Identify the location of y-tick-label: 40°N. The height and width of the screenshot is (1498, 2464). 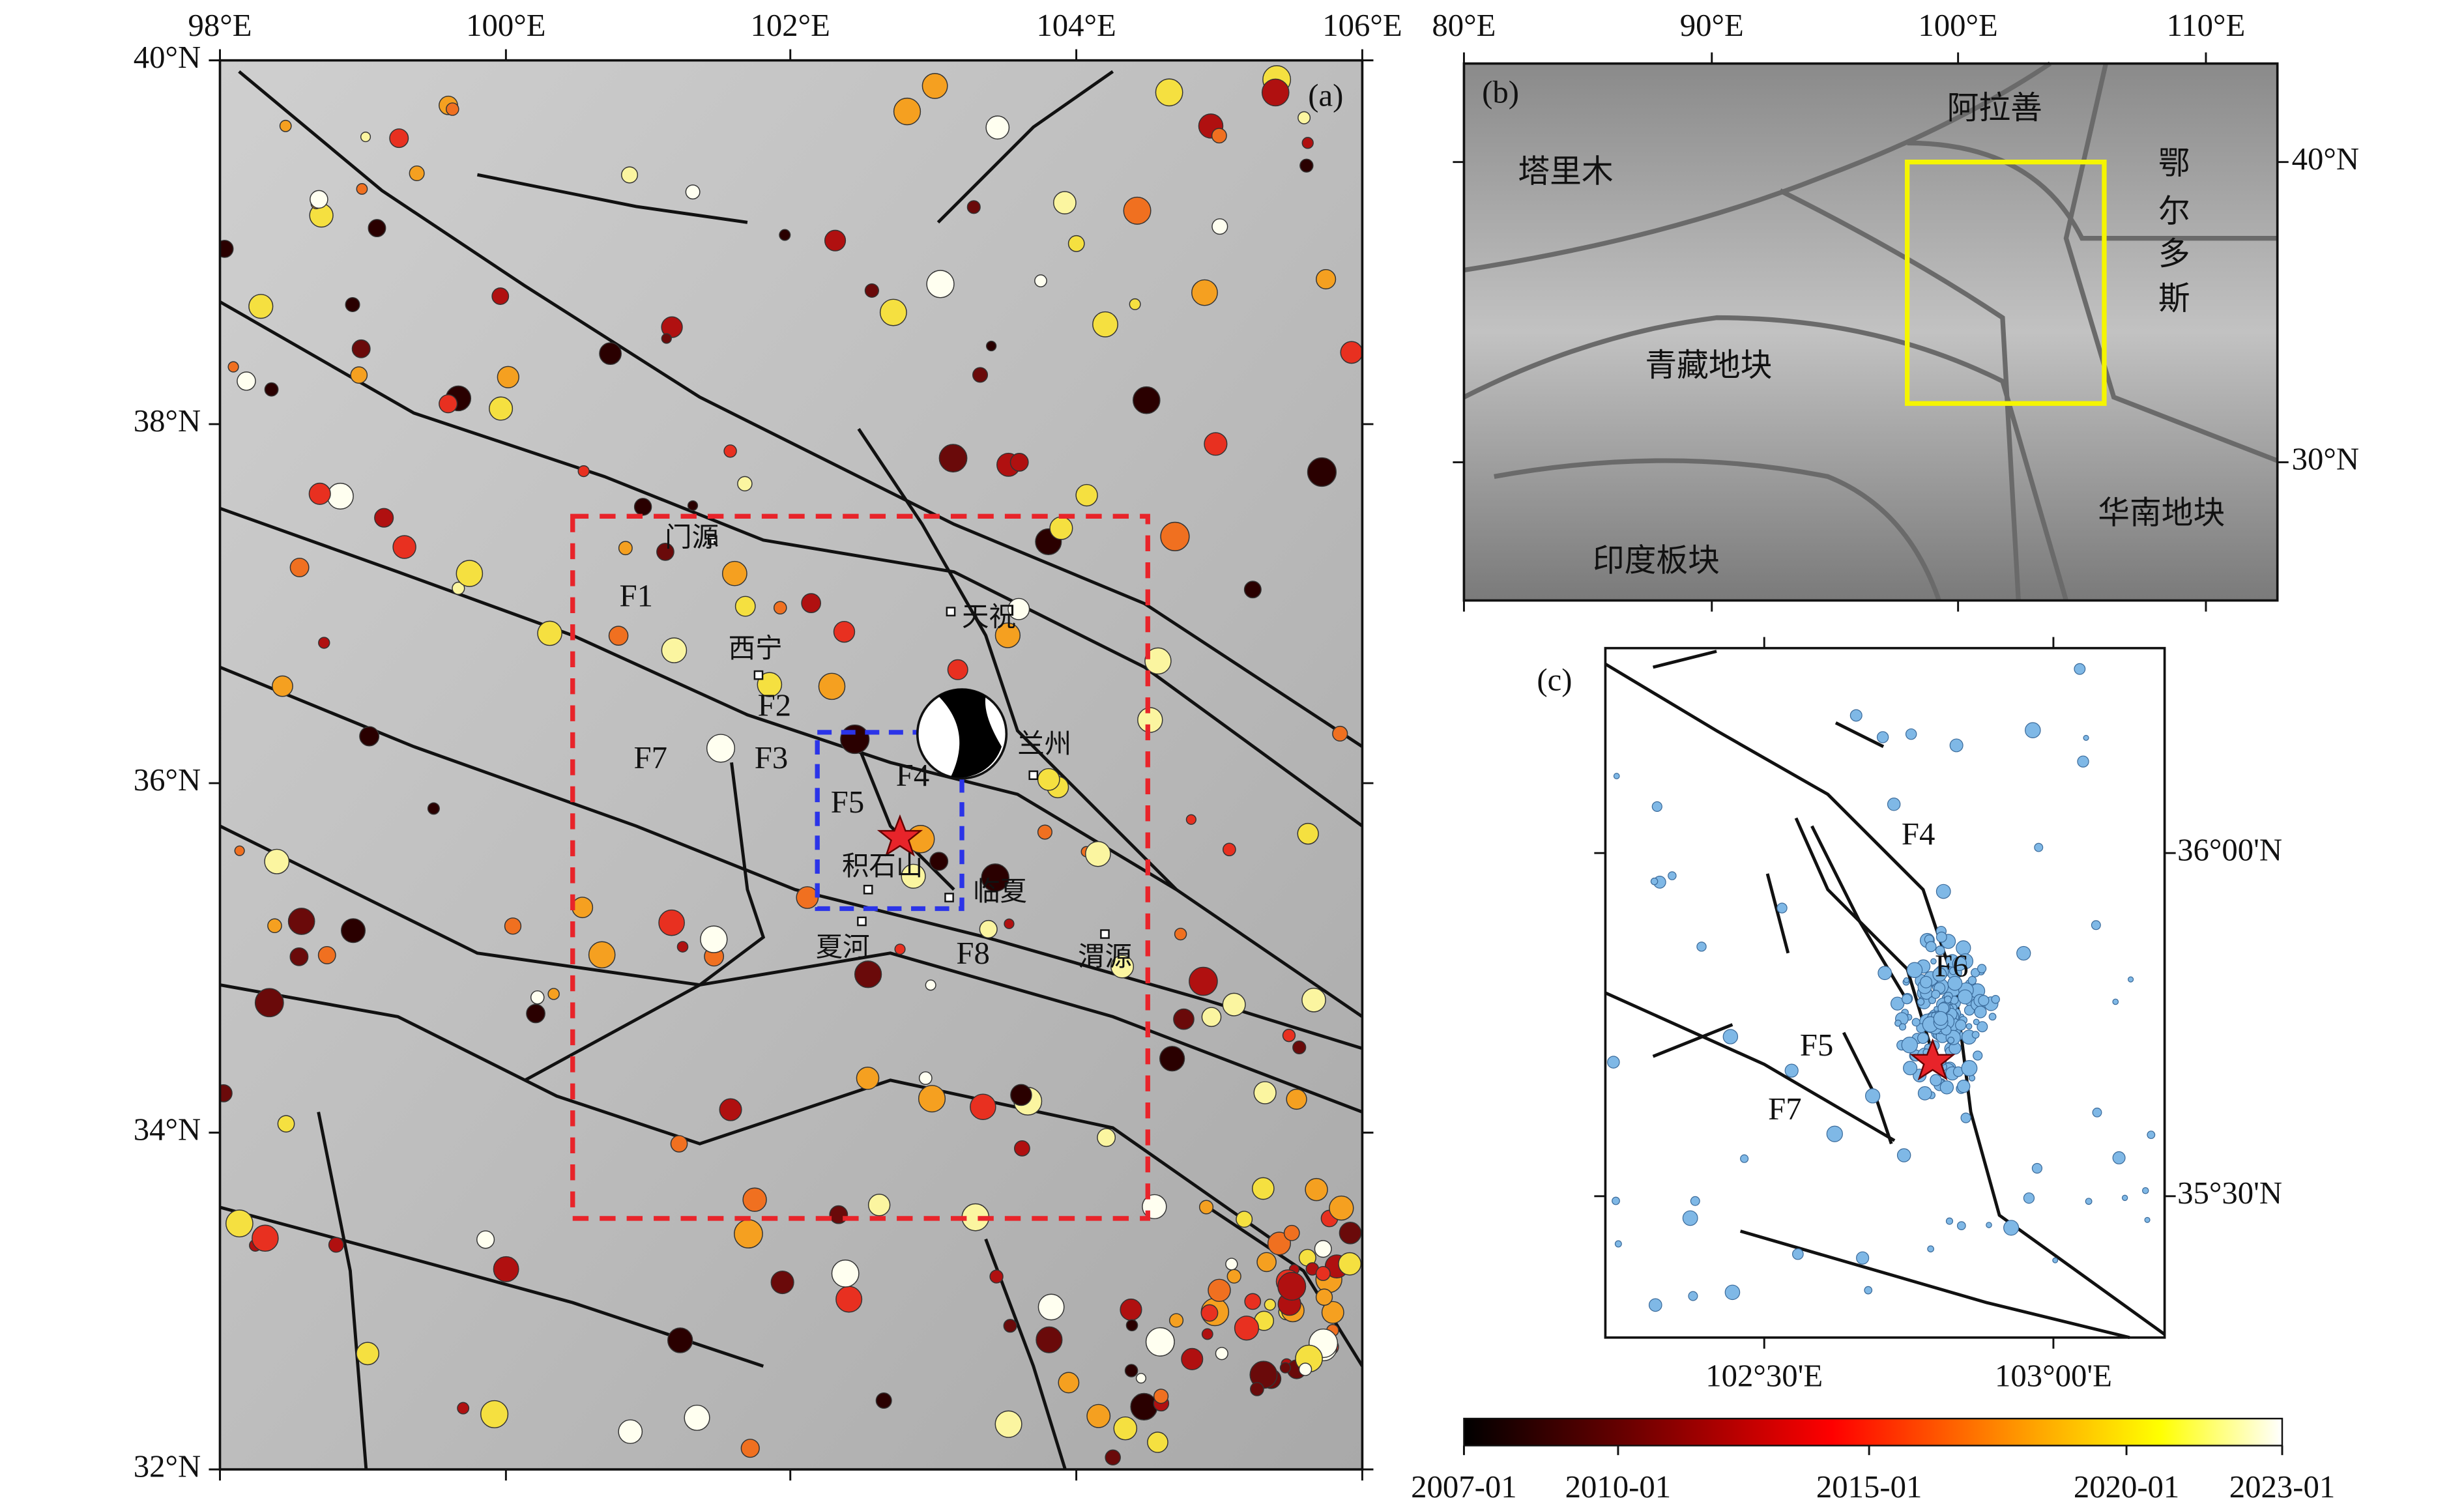
(167, 57).